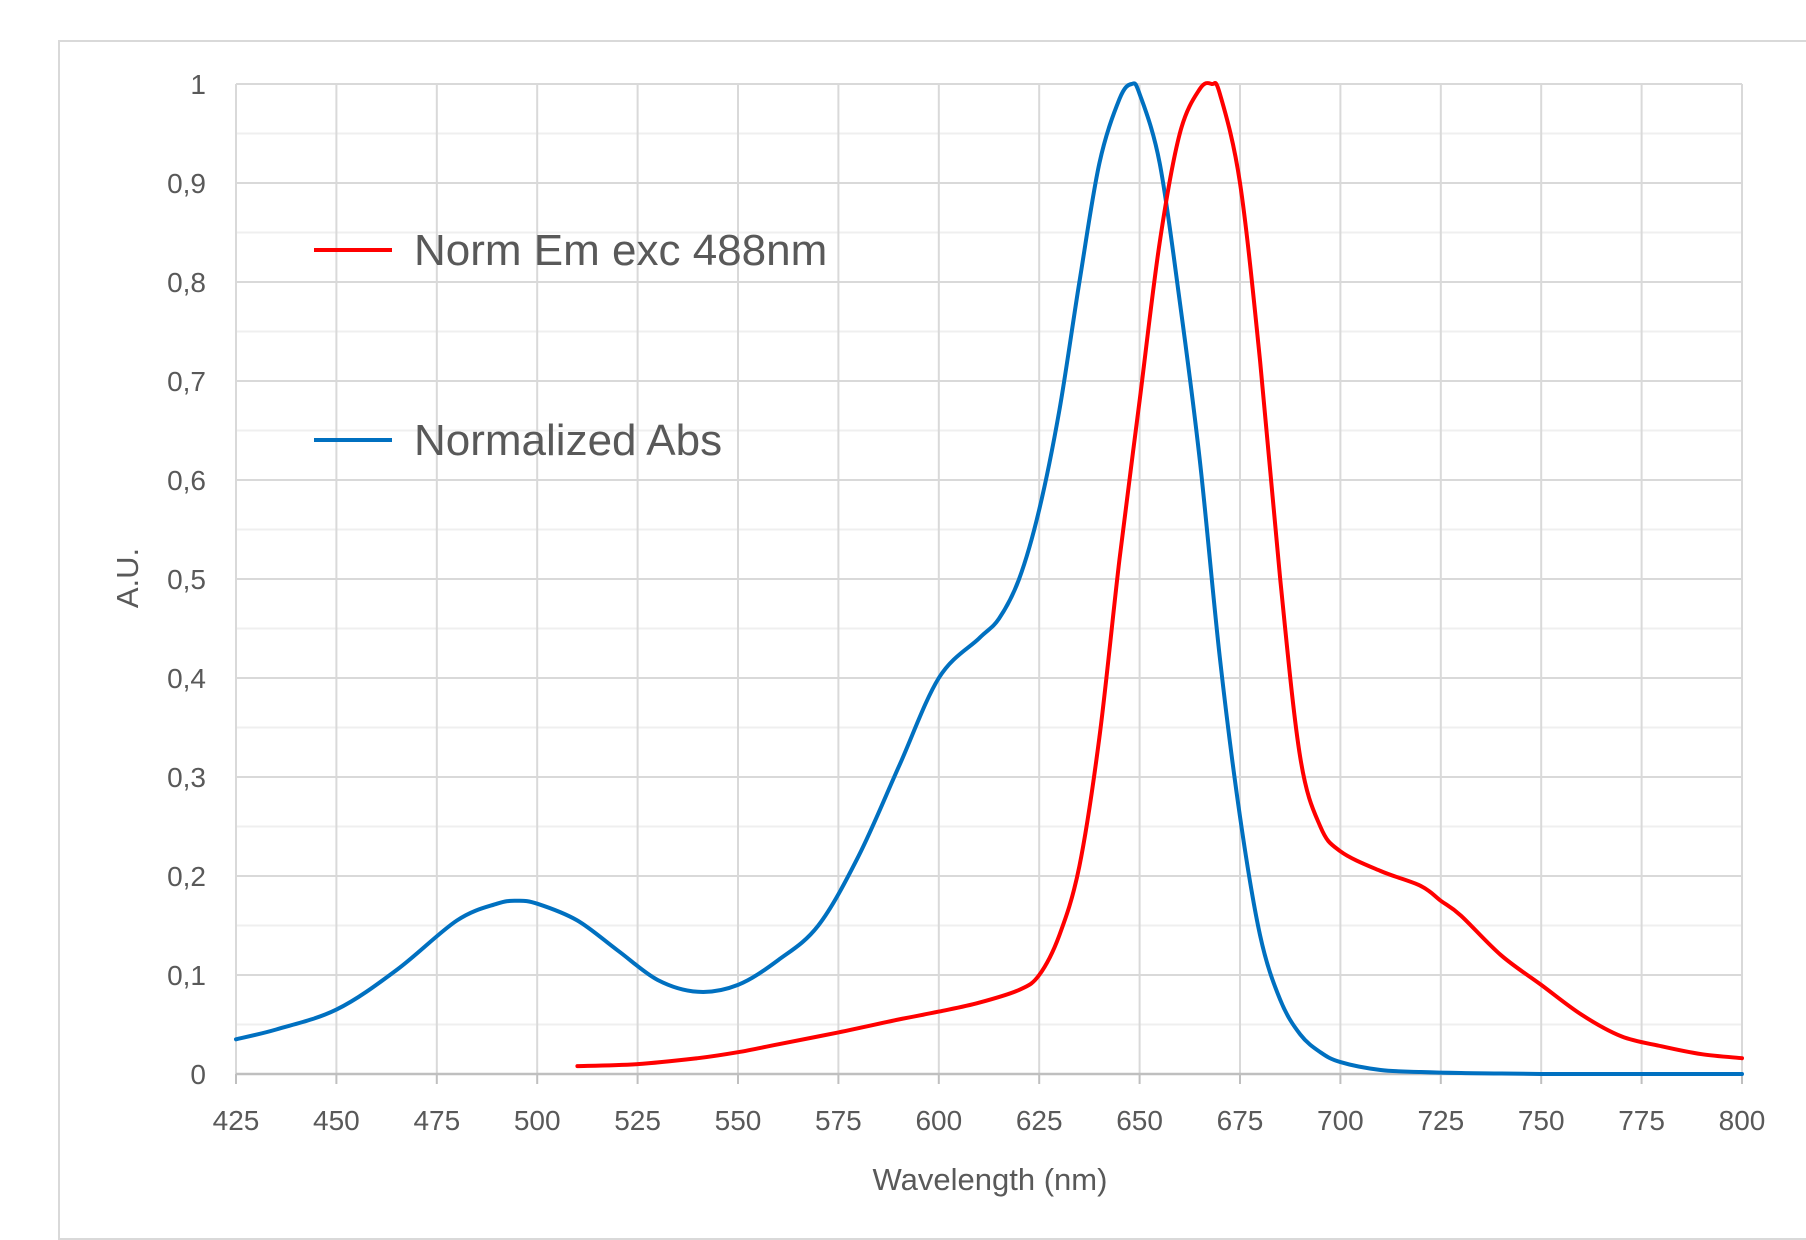  I want to click on y-axis-title: A.U., so click(127, 578).